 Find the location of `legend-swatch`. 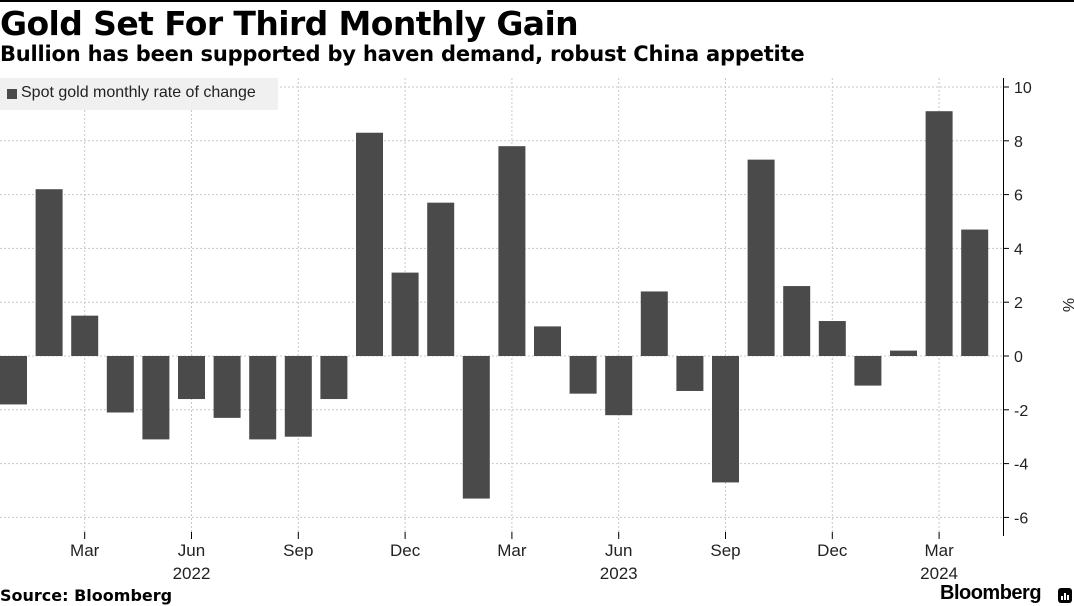

legend-swatch is located at coordinates (12, 94).